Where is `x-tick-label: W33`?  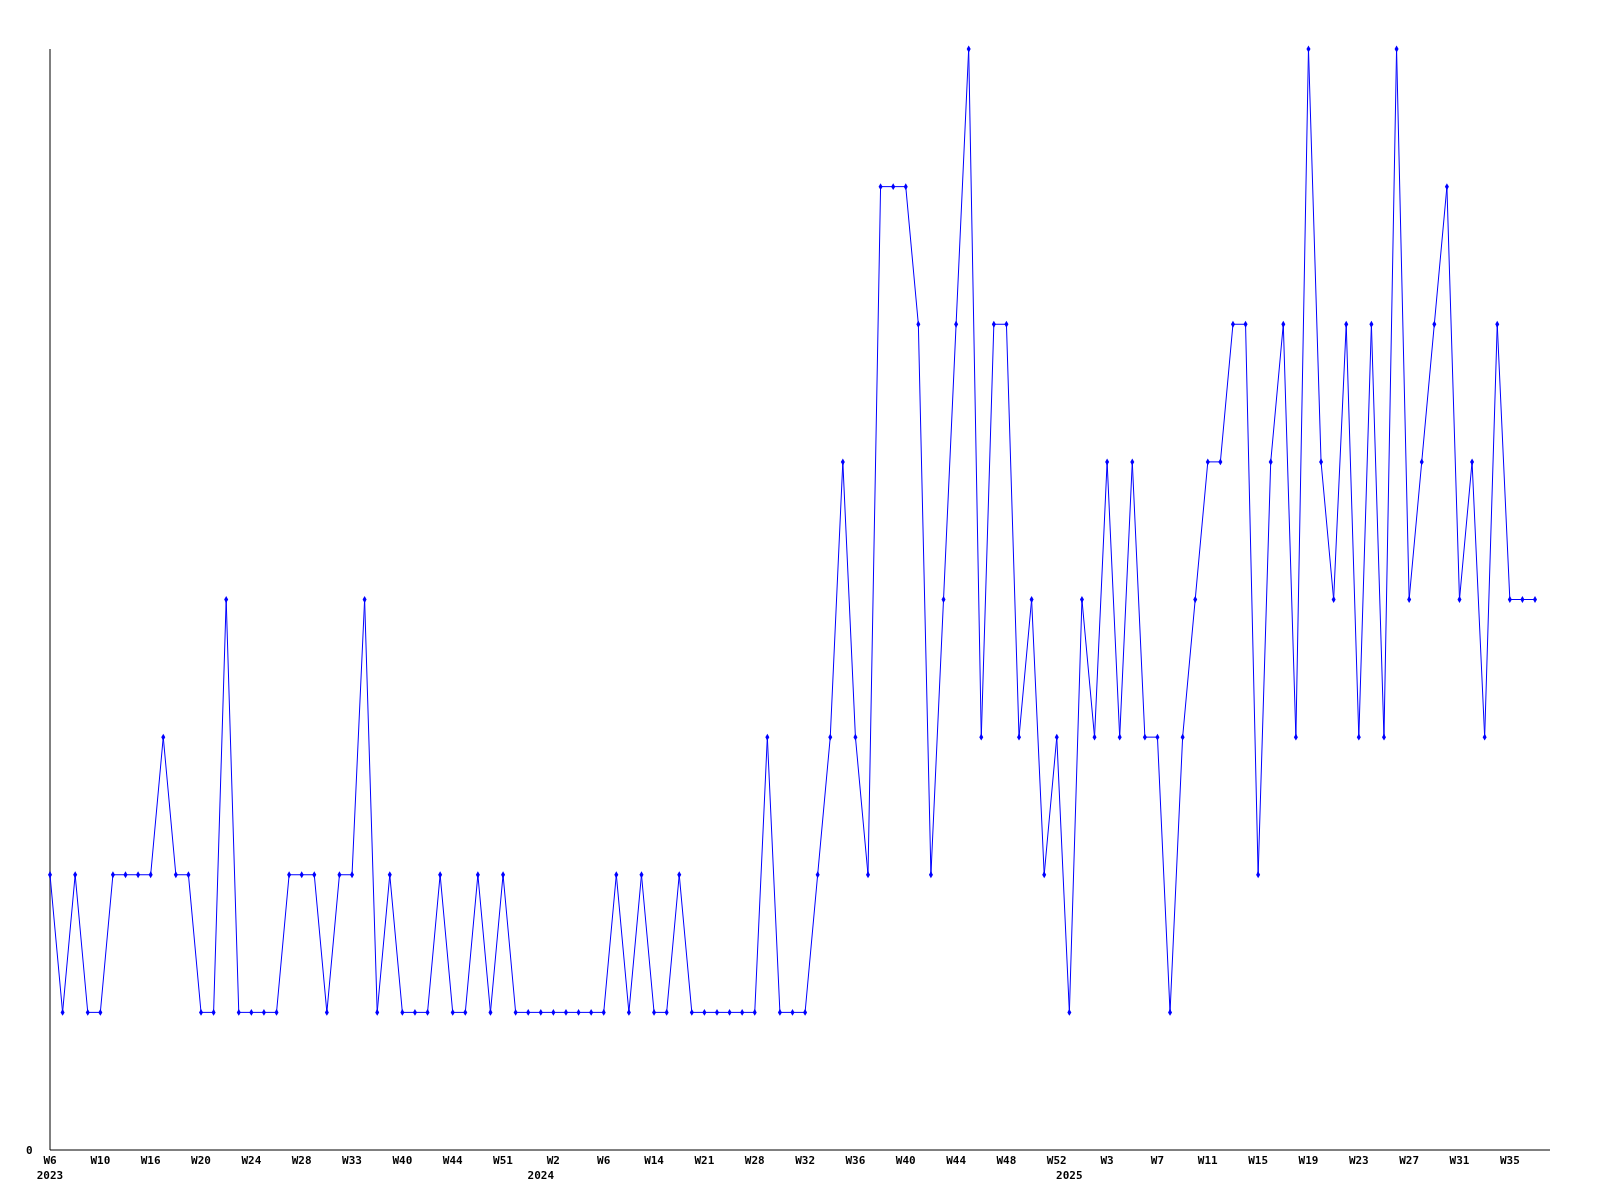
x-tick-label: W33 is located at coordinates (352, 1160).